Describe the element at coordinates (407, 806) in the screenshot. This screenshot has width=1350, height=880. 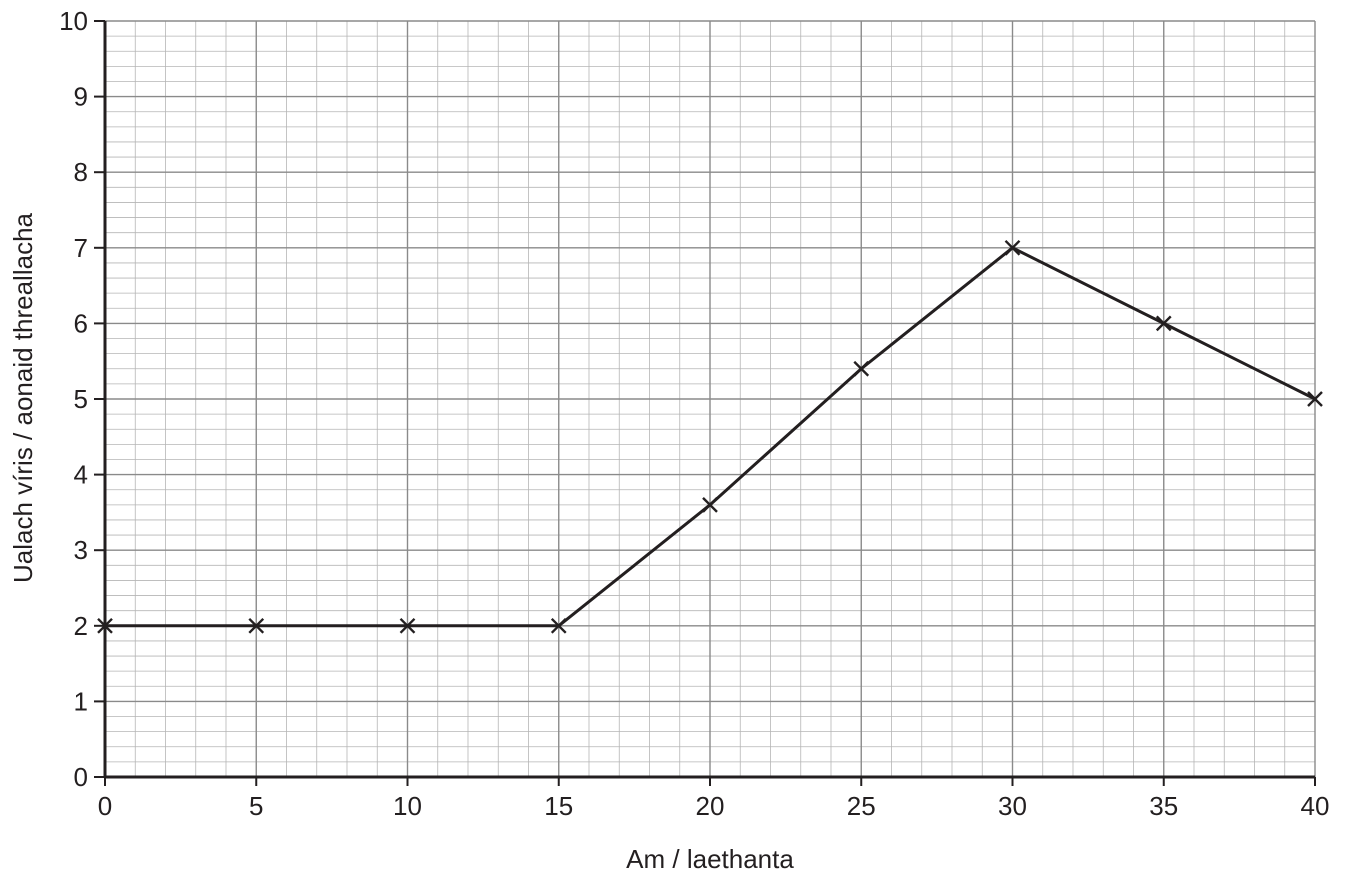
I see `x-tick-label: 10` at that location.